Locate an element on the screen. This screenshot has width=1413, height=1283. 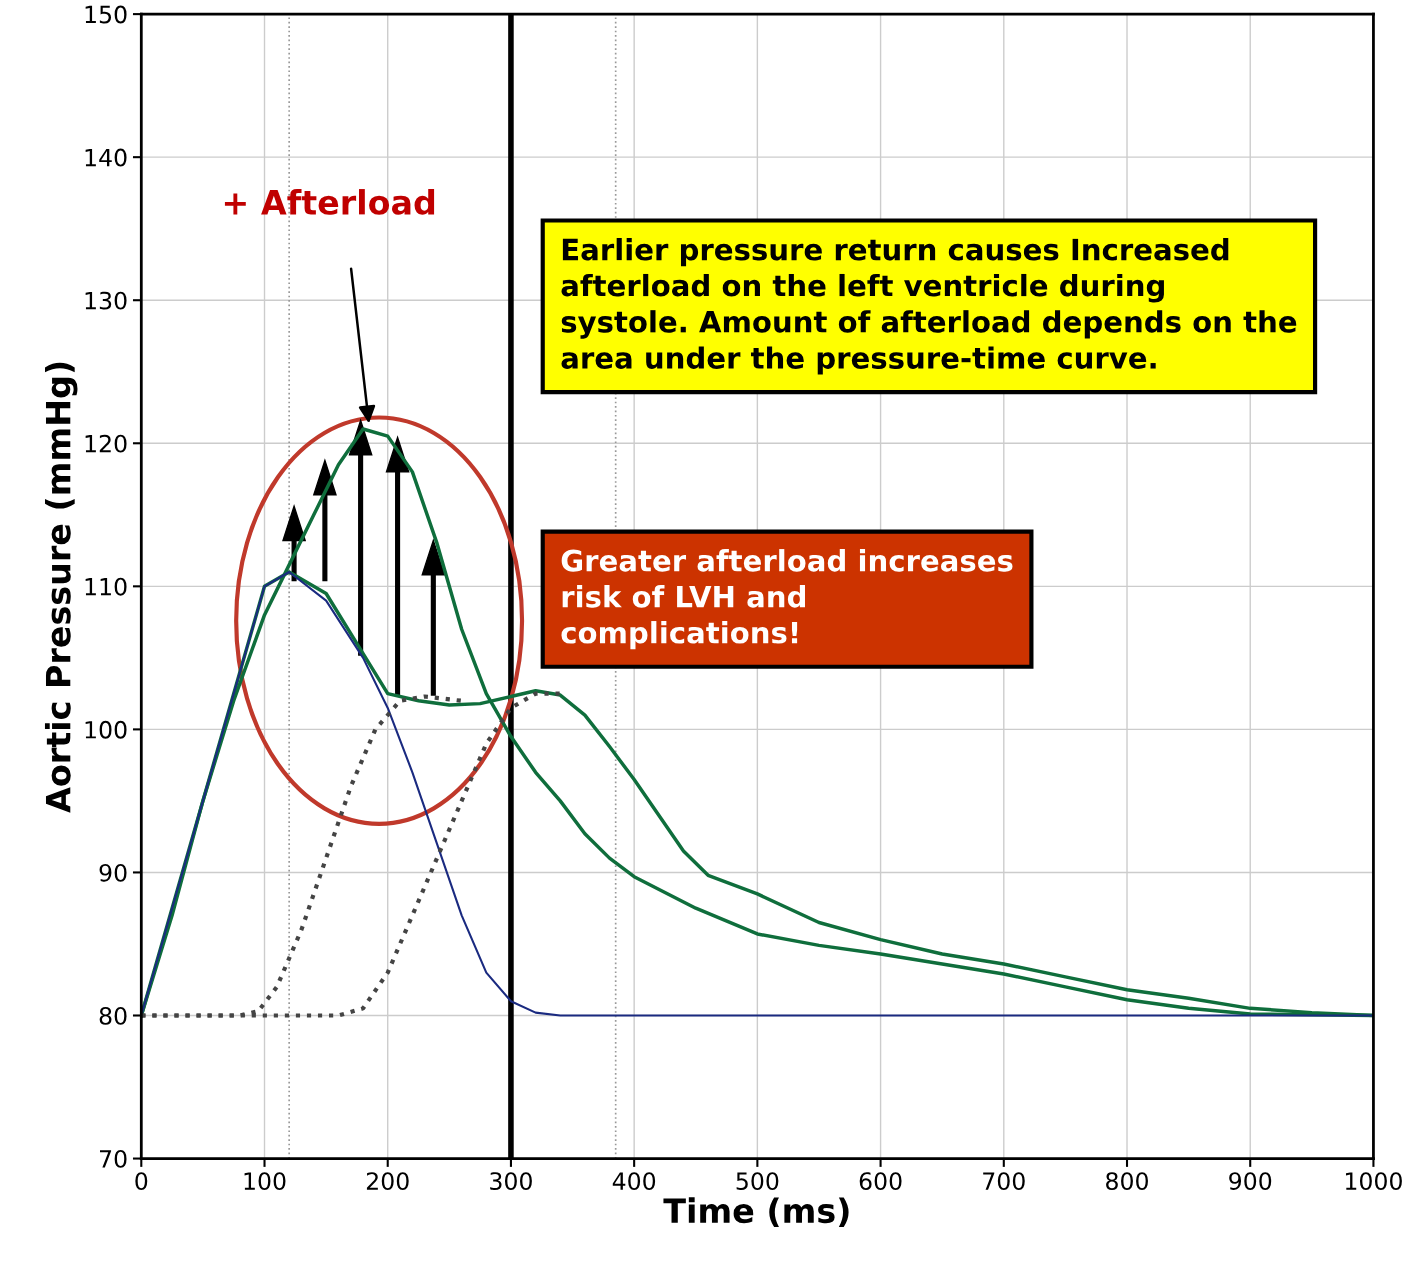
annotation: + Afterload is located at coordinates (329, 202).